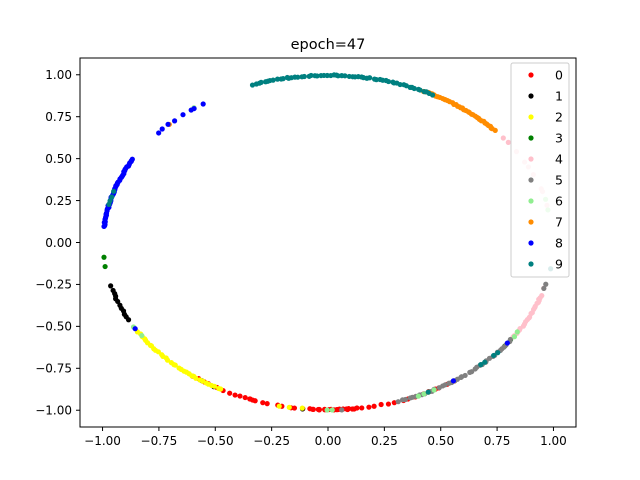 This screenshot has height=480, width=640. What do you see at coordinates (53, 369) in the screenshot?
I see `y-tick-label: −0.75` at bounding box center [53, 369].